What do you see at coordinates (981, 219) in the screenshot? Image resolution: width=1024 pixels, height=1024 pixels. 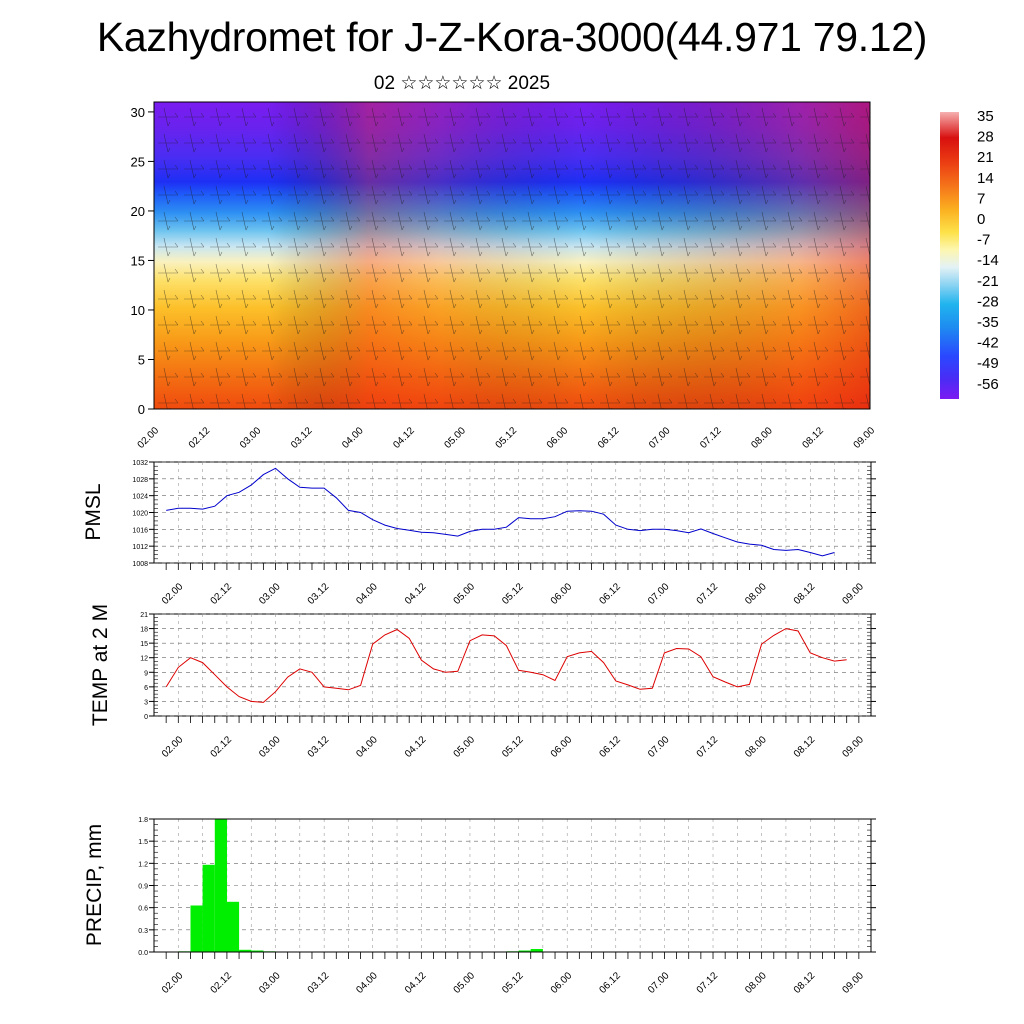 I see `colorbar-label: 0` at bounding box center [981, 219].